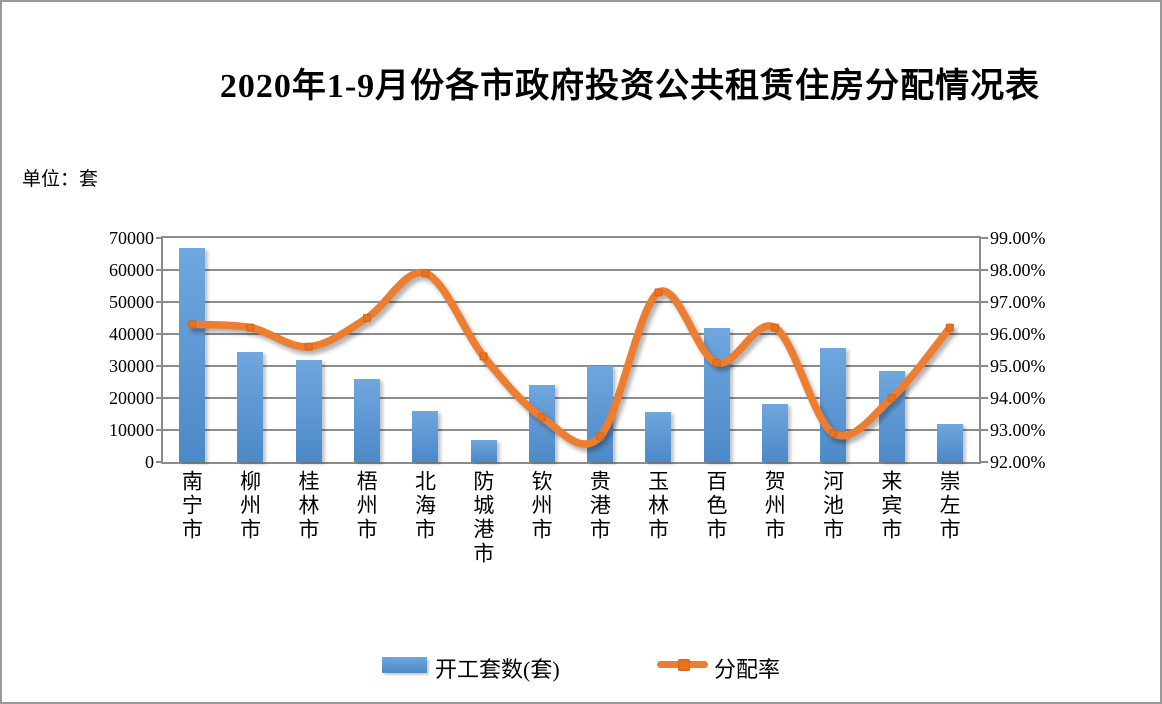  Describe the element at coordinates (1018, 366) in the screenshot. I see `y-axis-label-right: 95.00%` at that location.